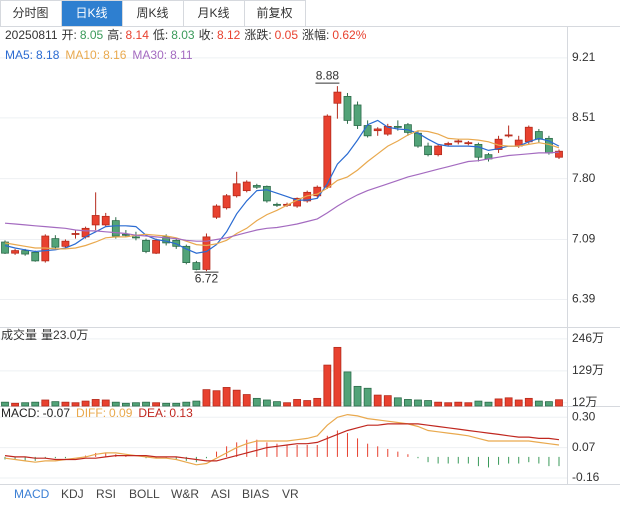 The width and height of the screenshot is (620, 506). I want to click on legend-name: MA10:, so click(82, 55).